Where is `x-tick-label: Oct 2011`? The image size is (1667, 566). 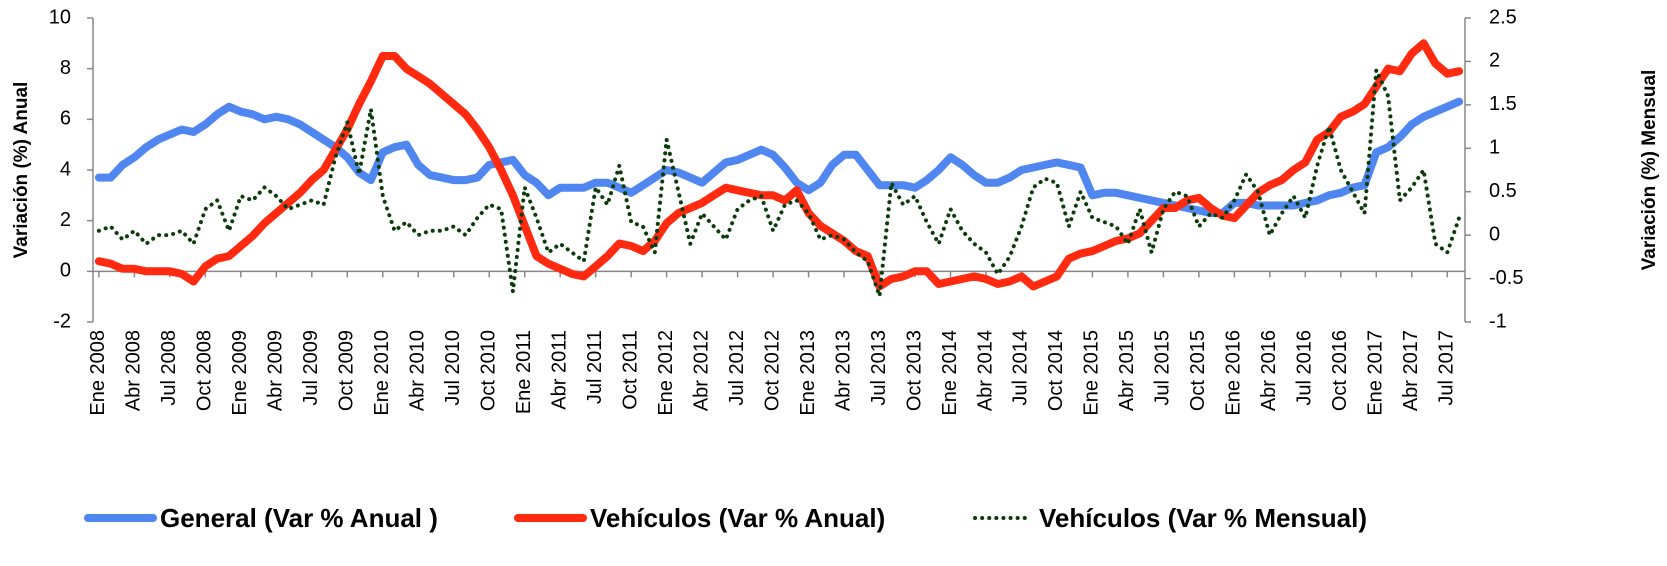
x-tick-label: Oct 2011 is located at coordinates (630, 370).